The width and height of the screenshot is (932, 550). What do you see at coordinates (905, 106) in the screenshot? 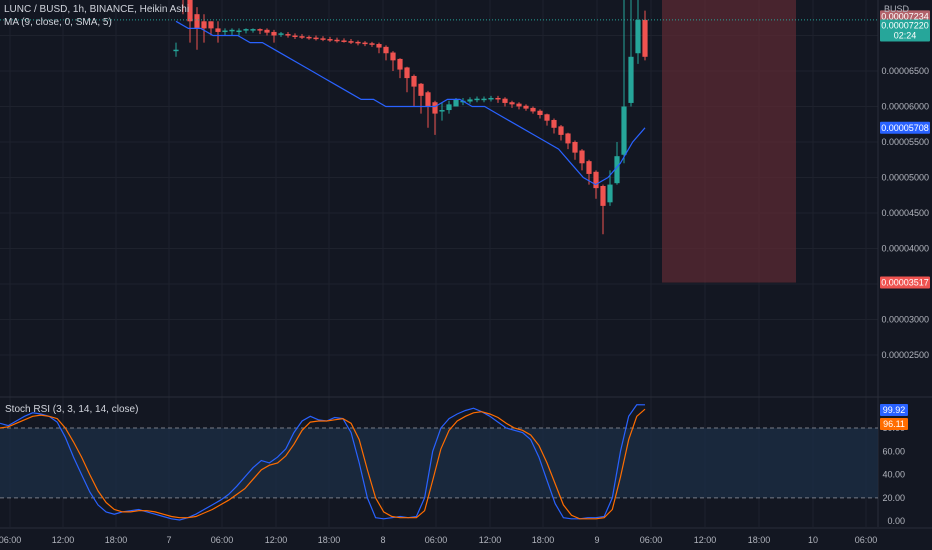
I see `y-tick-label: 0.00006000` at bounding box center [905, 106].